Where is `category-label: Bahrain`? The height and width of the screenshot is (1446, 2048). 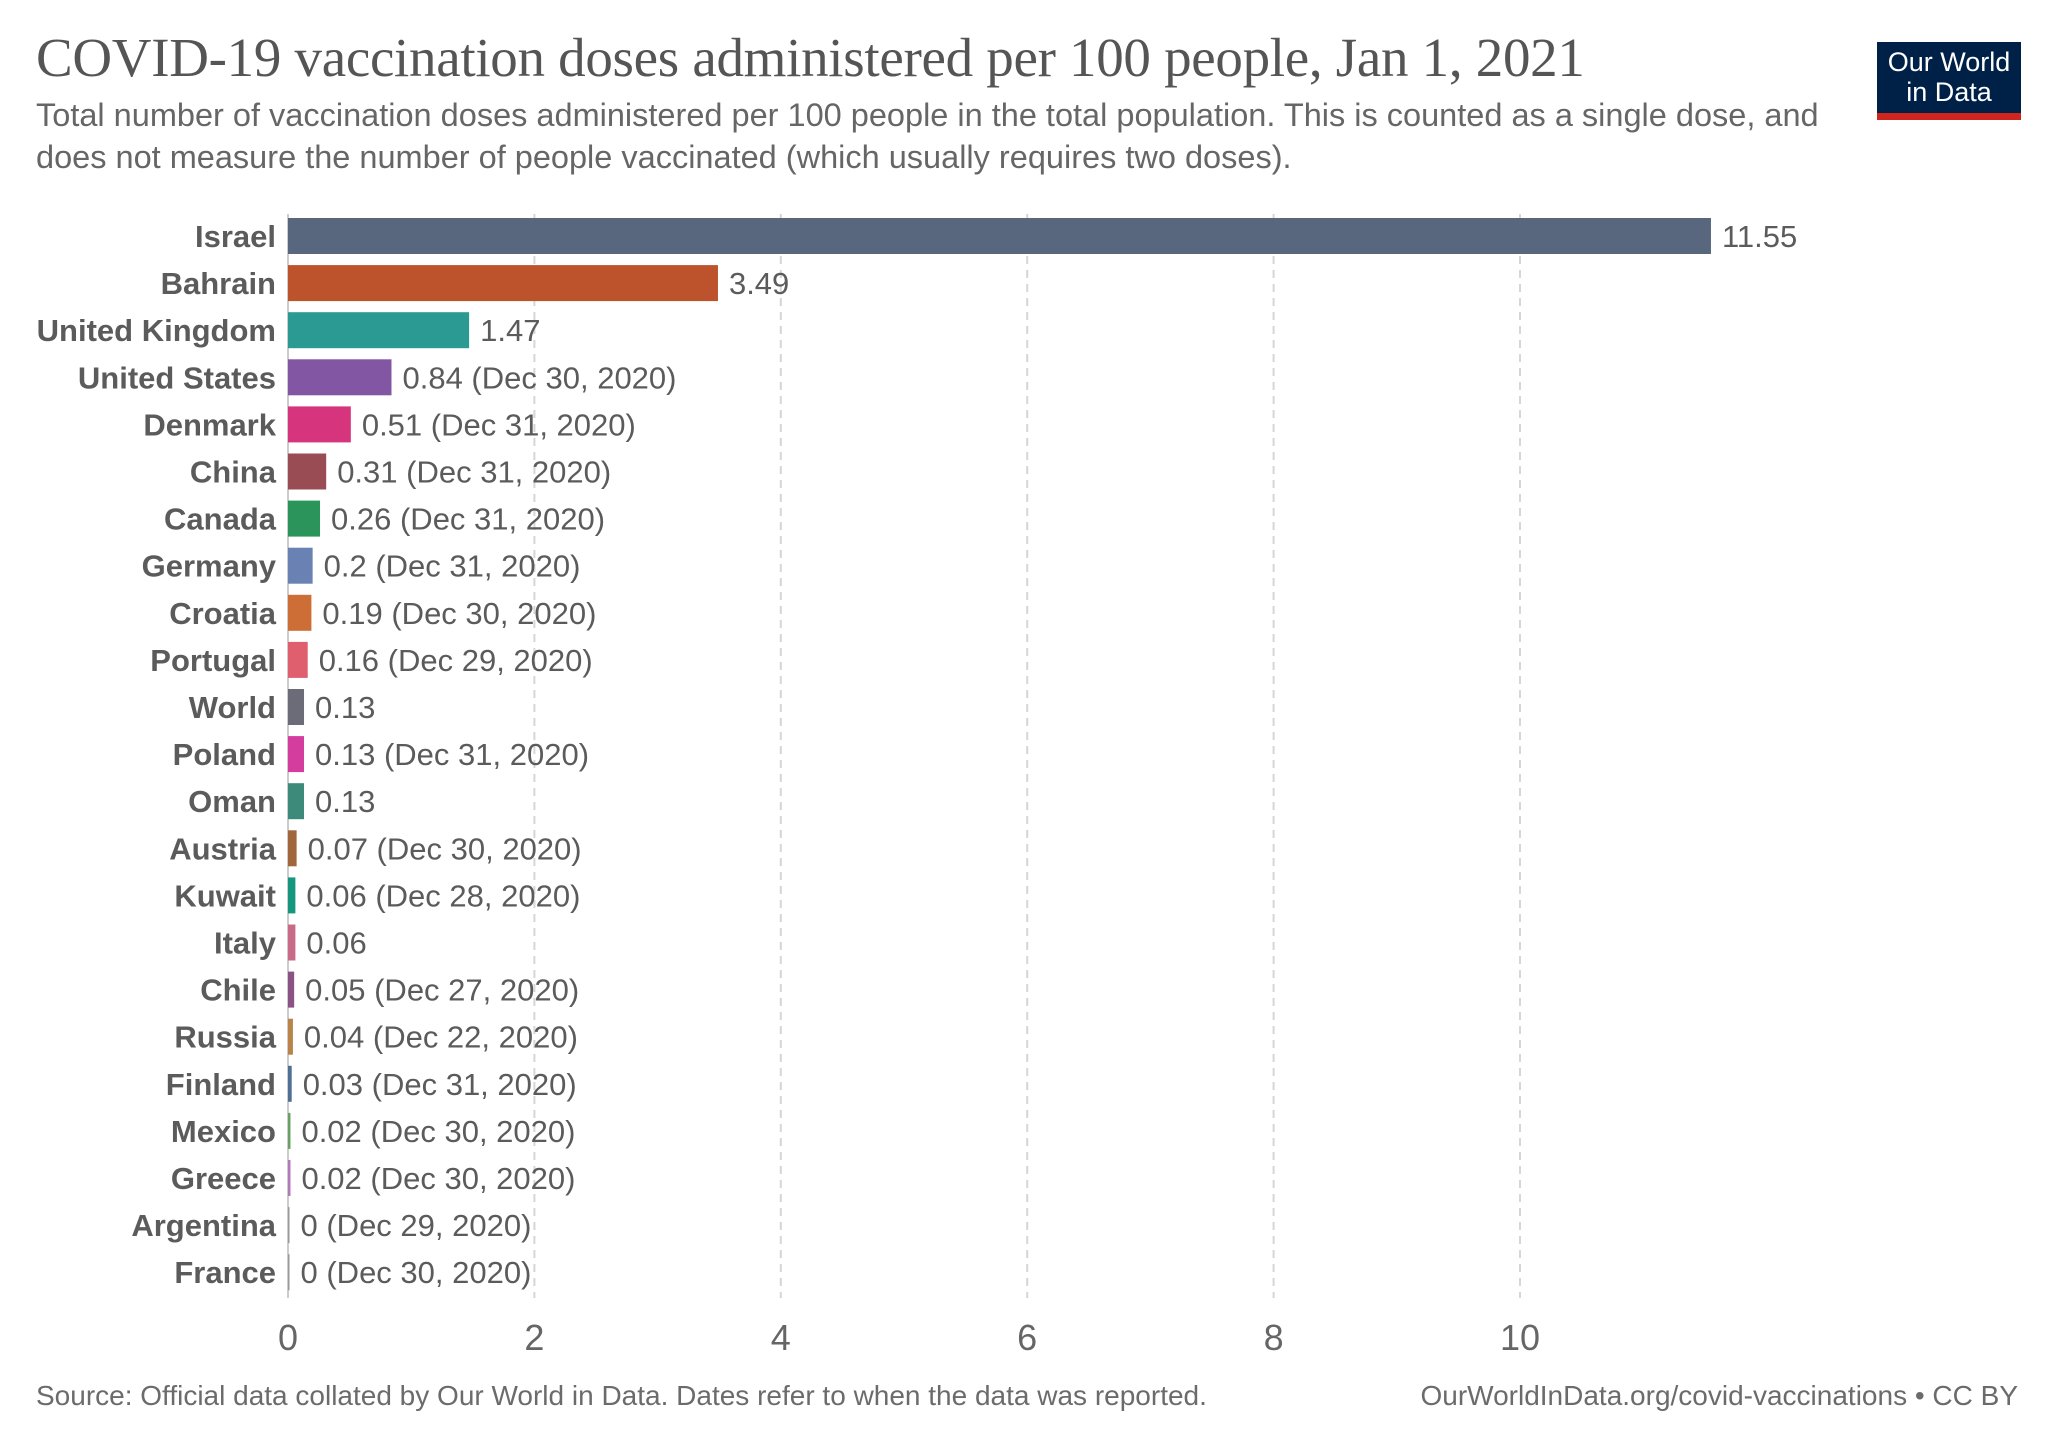
category-label: Bahrain is located at coordinates (218, 283).